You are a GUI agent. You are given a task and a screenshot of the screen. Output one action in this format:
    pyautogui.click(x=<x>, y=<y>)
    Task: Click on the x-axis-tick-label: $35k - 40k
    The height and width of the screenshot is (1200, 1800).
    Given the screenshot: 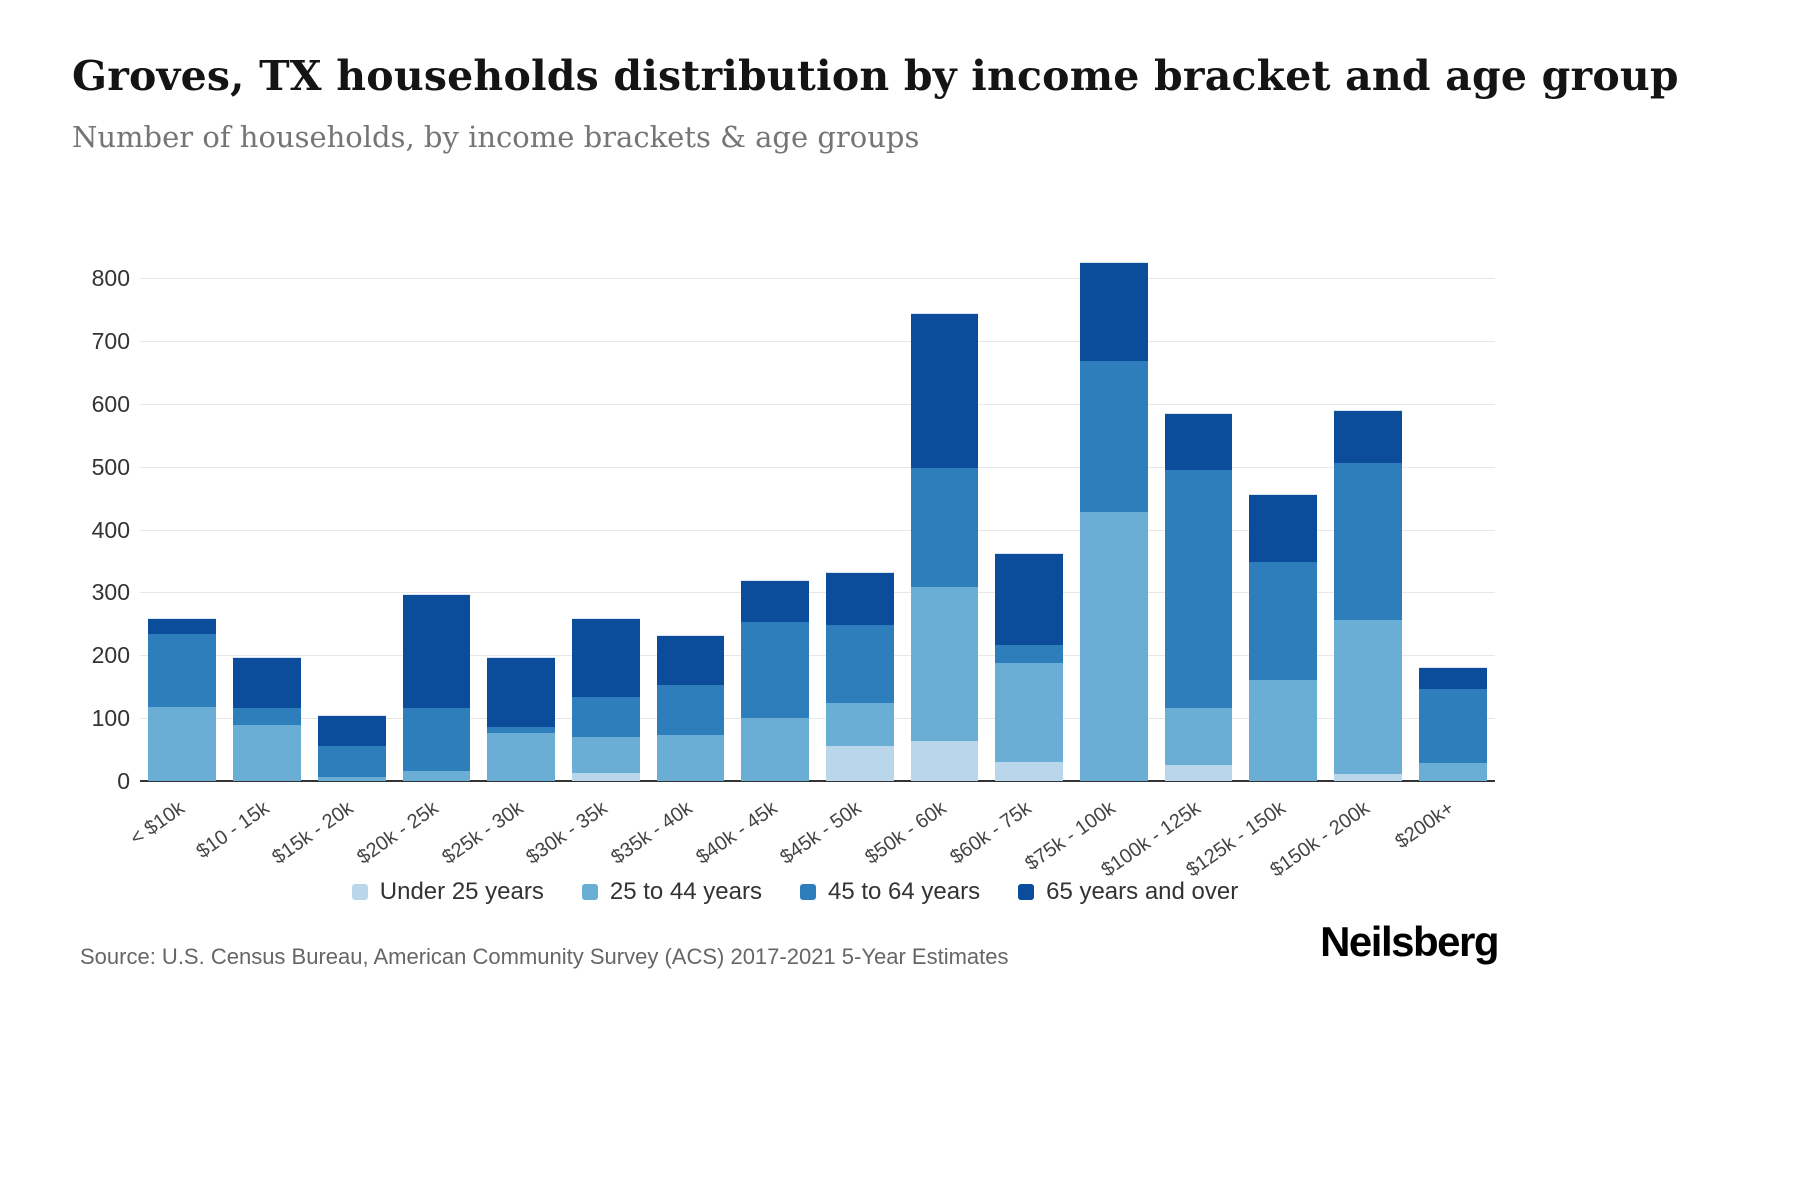 What is the action you would take?
    pyautogui.click(x=652, y=833)
    